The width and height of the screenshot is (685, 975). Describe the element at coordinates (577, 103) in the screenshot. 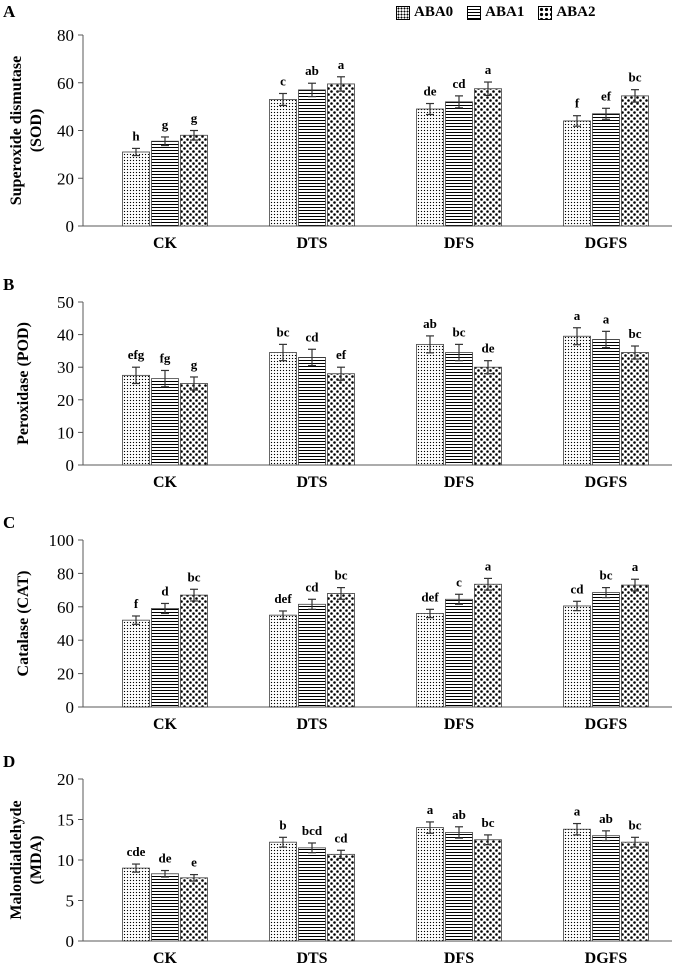

I see `significance-letter: f` at that location.